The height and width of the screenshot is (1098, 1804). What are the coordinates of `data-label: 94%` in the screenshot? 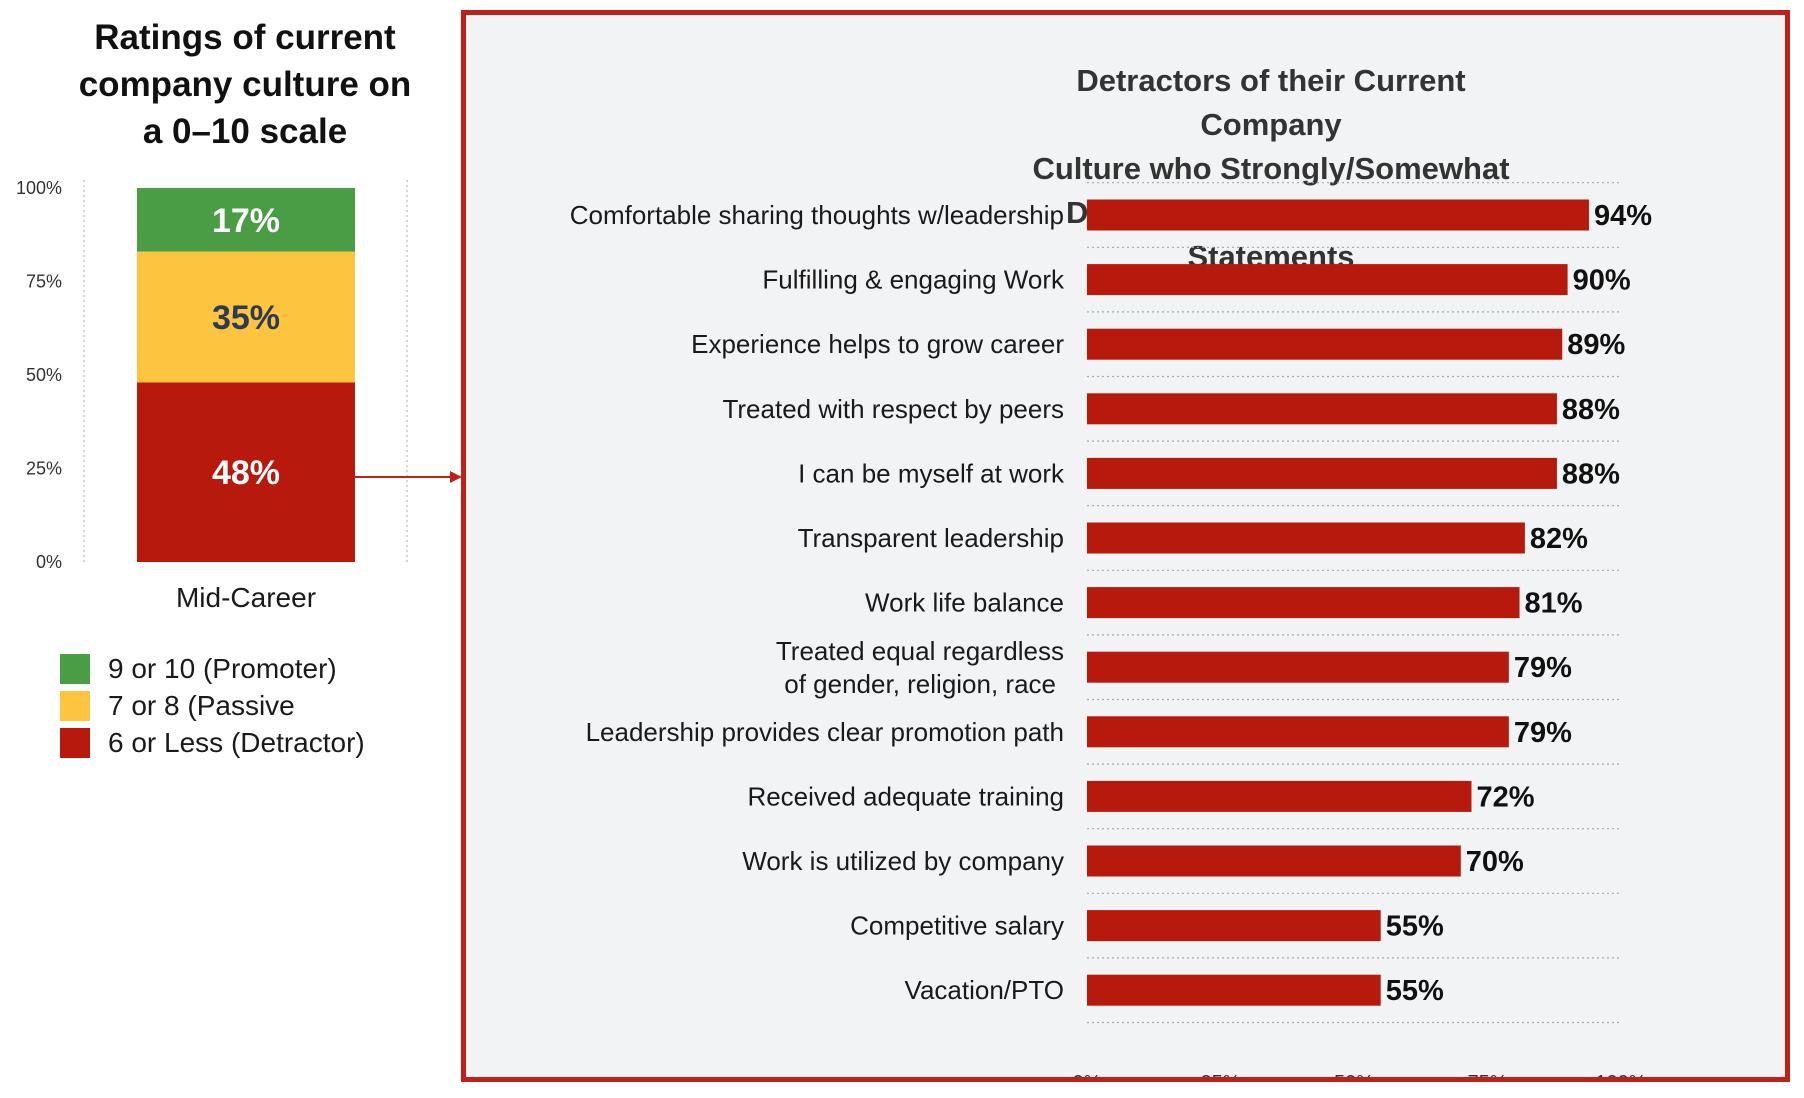 It's located at (1623, 216).